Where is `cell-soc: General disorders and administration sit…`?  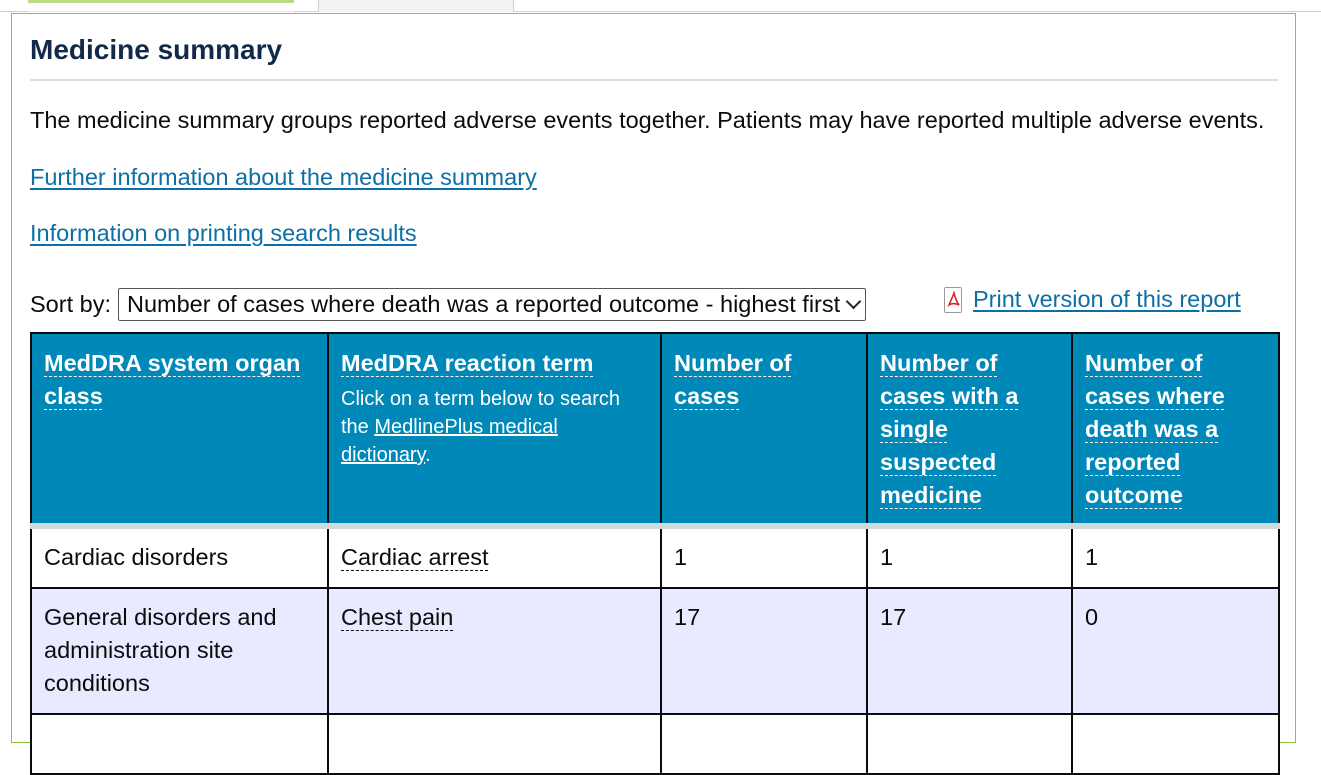 cell-soc: General disorders and administration sit… is located at coordinates (179, 651).